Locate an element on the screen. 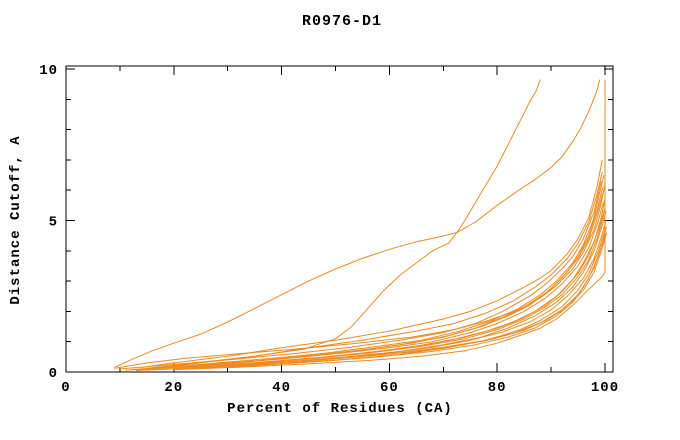 Image resolution: width=680 pixels, height=440 pixels. x-tick-label: 40 is located at coordinates (281, 388).